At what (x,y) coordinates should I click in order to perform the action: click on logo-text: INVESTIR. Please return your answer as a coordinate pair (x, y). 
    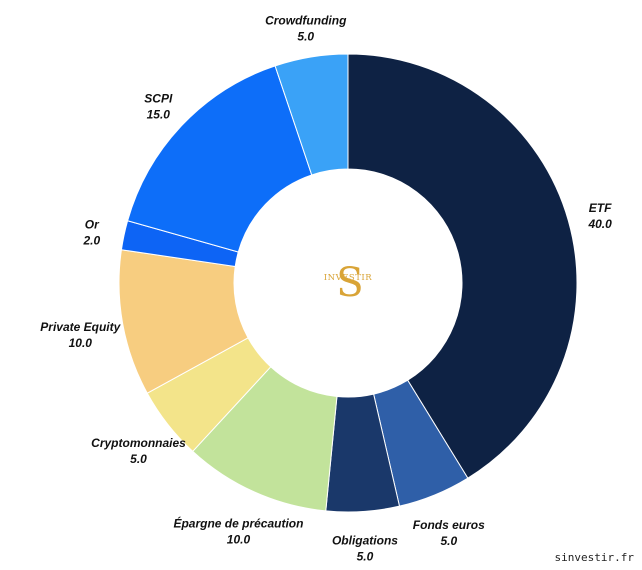
    Looking at the image, I should click on (348, 278).